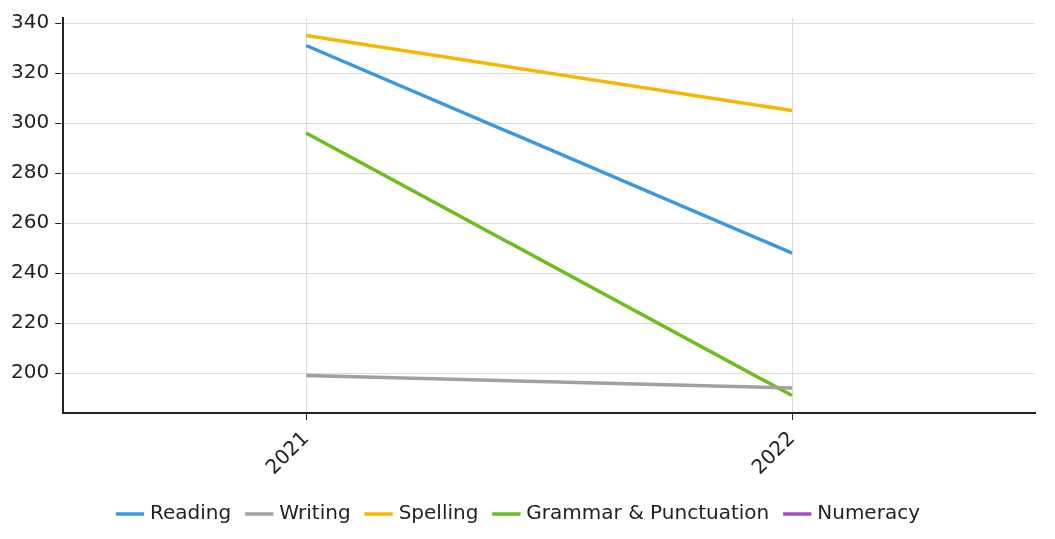 This screenshot has height=539, width=1055. I want to click on y-tick-label: 240, so click(30, 271).